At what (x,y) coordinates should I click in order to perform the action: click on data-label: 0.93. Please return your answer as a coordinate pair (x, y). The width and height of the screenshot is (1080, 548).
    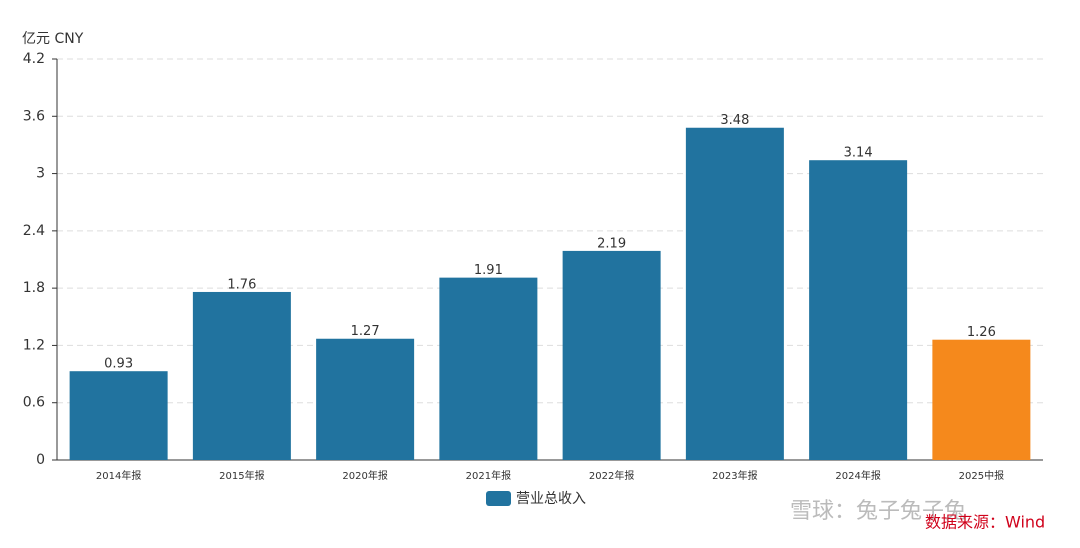
    Looking at the image, I should click on (118, 364).